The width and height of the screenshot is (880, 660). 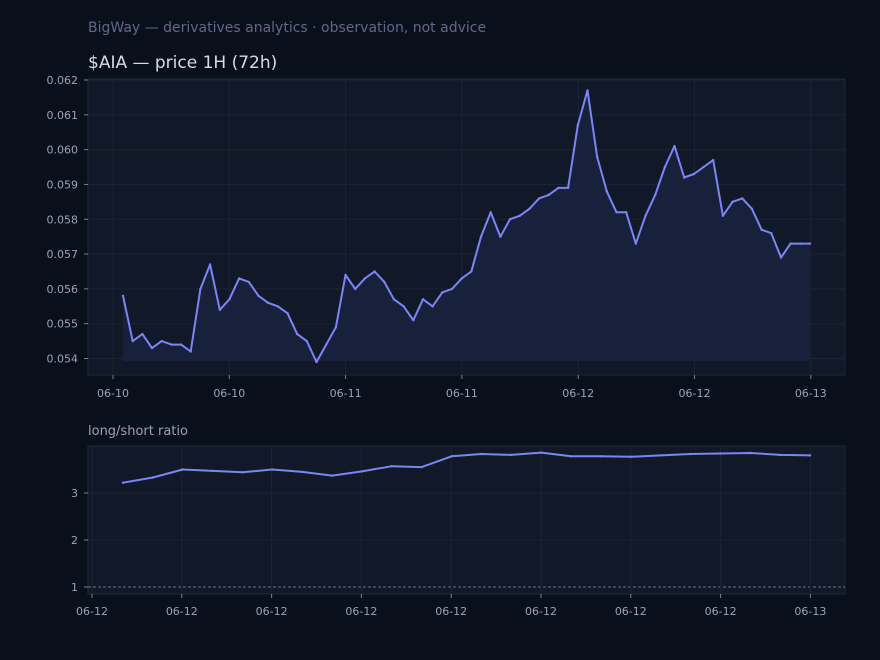 What do you see at coordinates (810, 611) in the screenshot?
I see `ratio-xtick-label: 06-13` at bounding box center [810, 611].